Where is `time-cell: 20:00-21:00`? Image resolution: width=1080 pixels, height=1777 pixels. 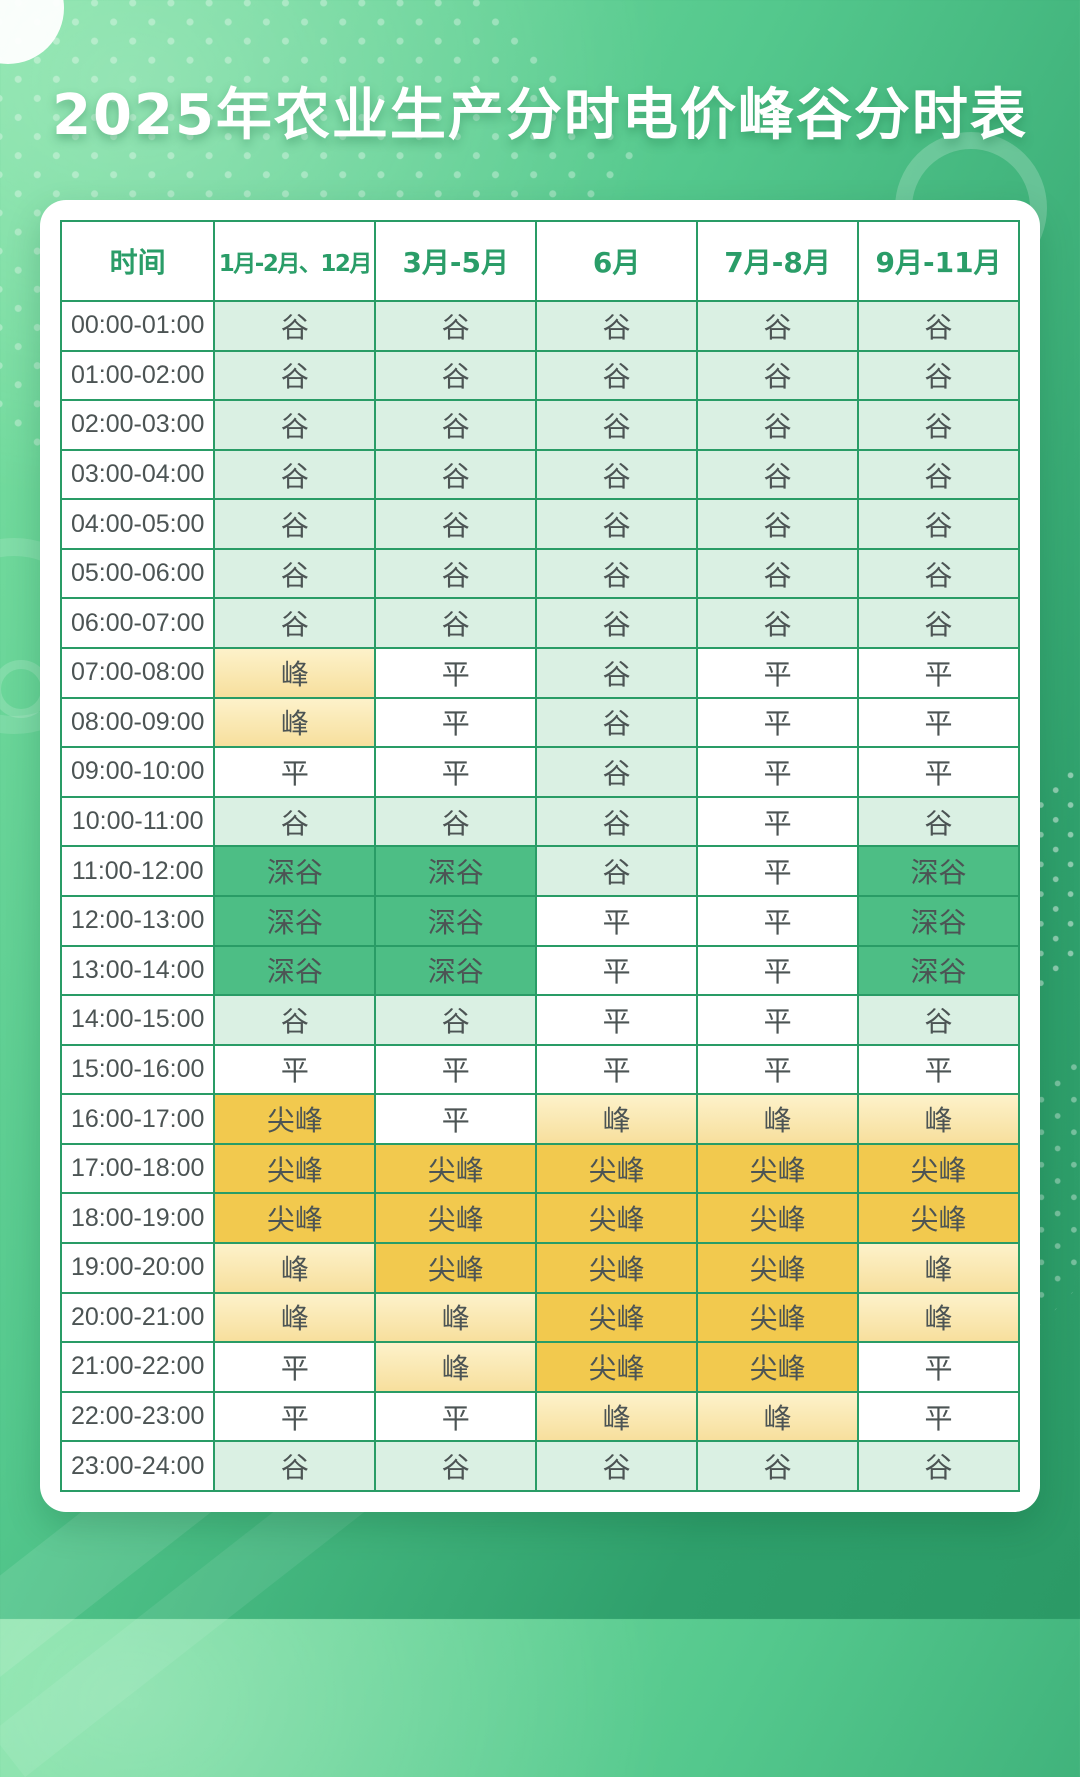 time-cell: 20:00-21:00 is located at coordinates (137, 1317).